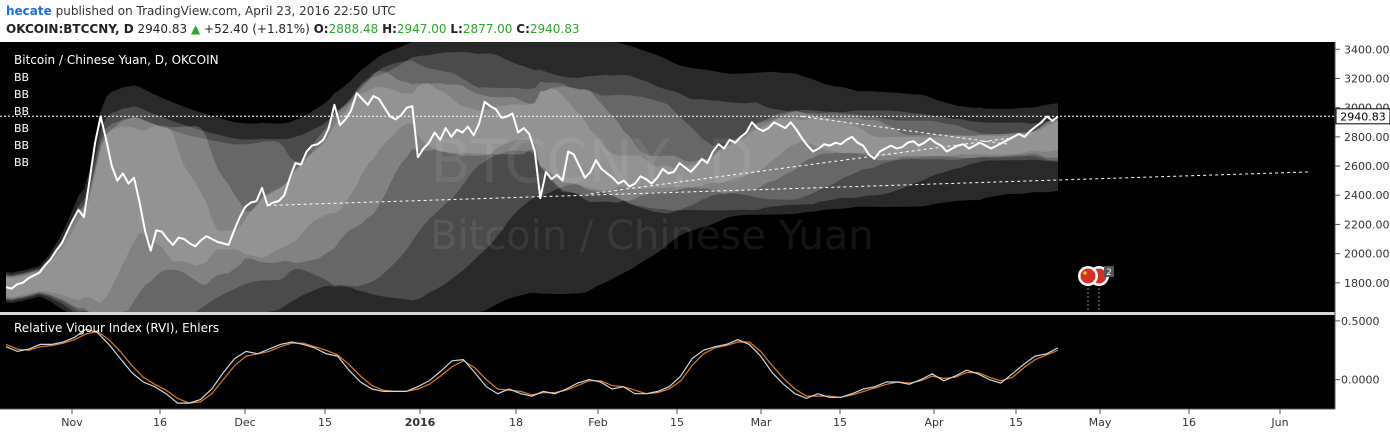 This screenshot has height=434, width=1390. Describe the element at coordinates (421, 29) in the screenshot. I see `high-value: 2947.00` at that location.